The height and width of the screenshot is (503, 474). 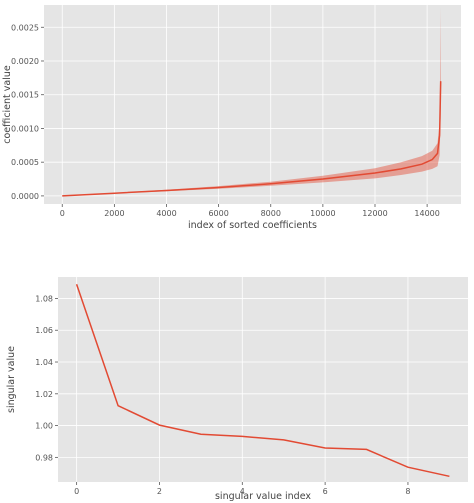 What do you see at coordinates (25, 61) in the screenshot?
I see `y-tick-label: 0.0020` at bounding box center [25, 61].